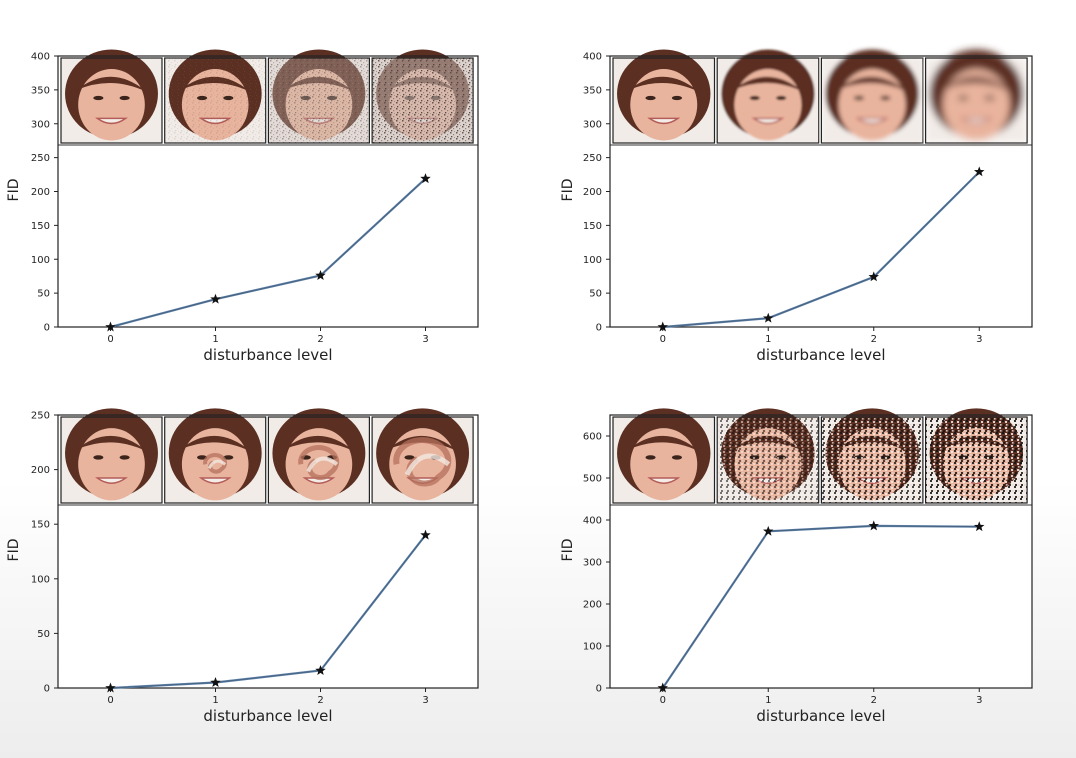  I want to click on y-tick-label: 500, so click(592, 479).